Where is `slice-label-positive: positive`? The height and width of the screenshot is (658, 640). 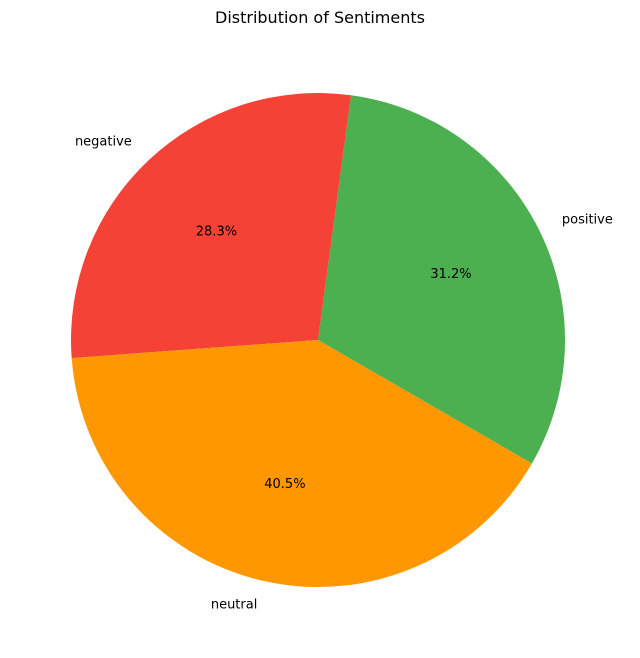 slice-label-positive: positive is located at coordinates (587, 220).